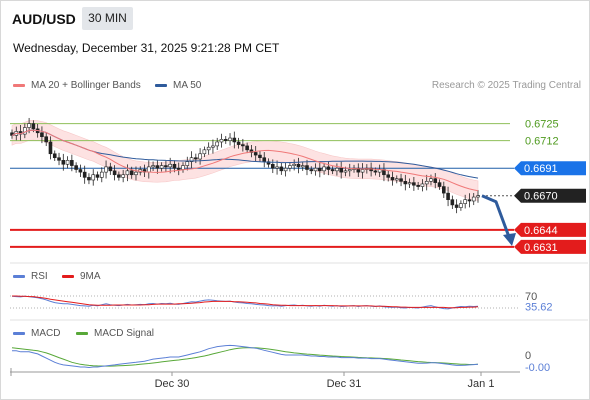 The image size is (590, 400). I want to click on legend-rsi-ma-label: 9MA, so click(90, 276).